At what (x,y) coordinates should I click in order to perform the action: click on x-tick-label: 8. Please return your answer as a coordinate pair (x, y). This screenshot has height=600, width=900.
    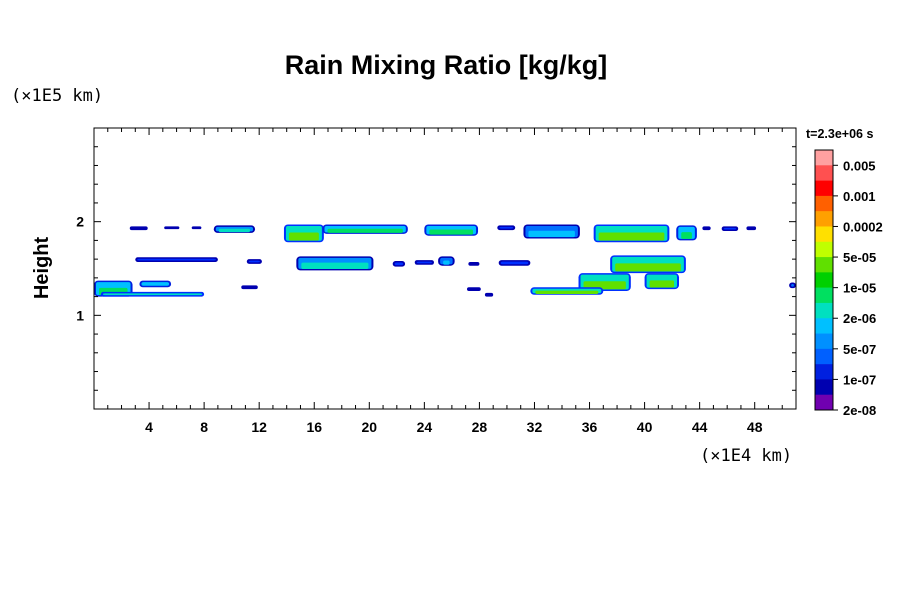
    Looking at the image, I should click on (204, 427).